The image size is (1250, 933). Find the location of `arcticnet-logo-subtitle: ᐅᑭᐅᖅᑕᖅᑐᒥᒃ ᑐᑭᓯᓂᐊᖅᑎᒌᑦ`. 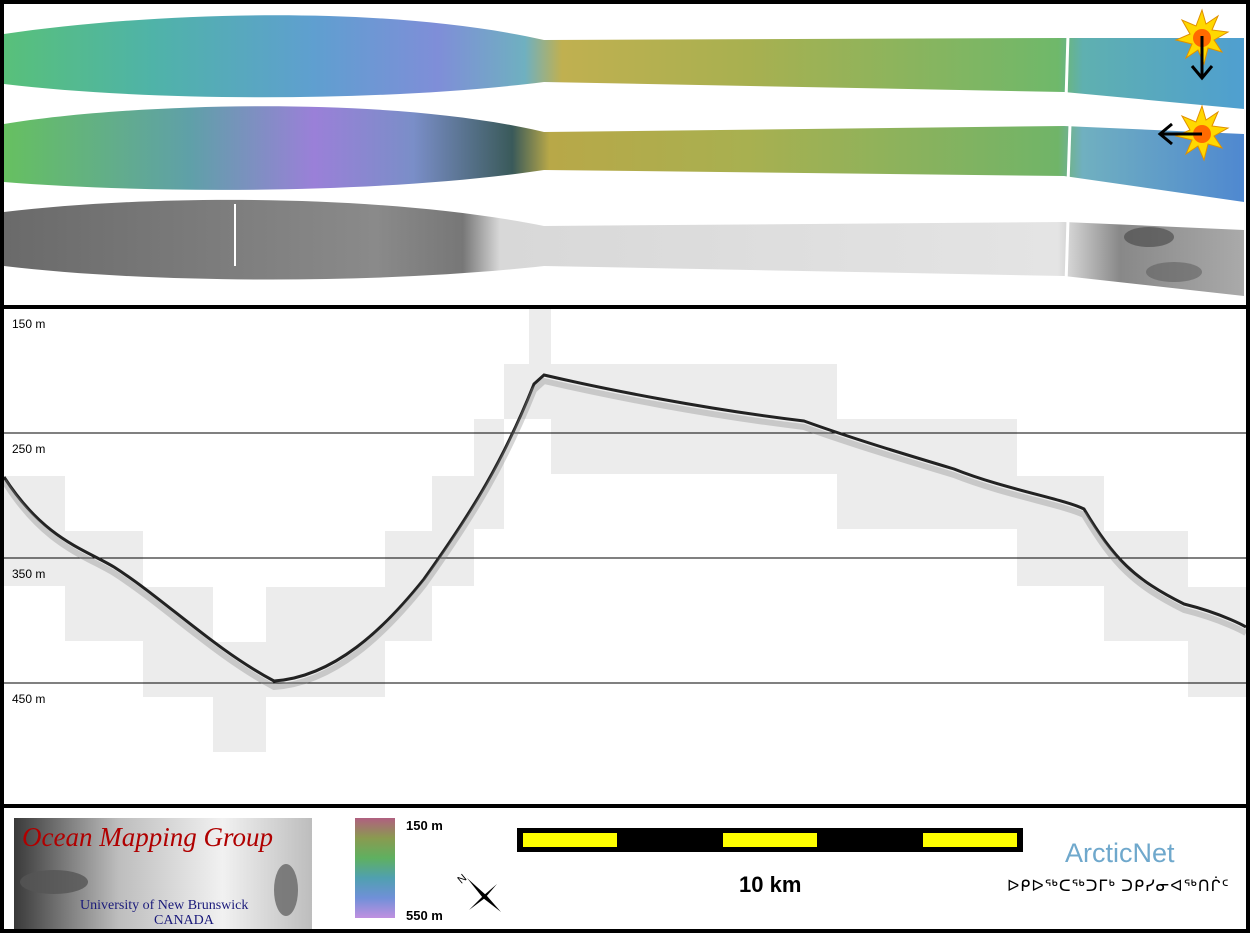

arcticnet-logo-subtitle: ᐅᑭᐅᖅᑕᖅᑐᒥᒃ ᑐᑭᓯᓂᐊᖅᑎᒌᑦ is located at coordinates (1118, 886).